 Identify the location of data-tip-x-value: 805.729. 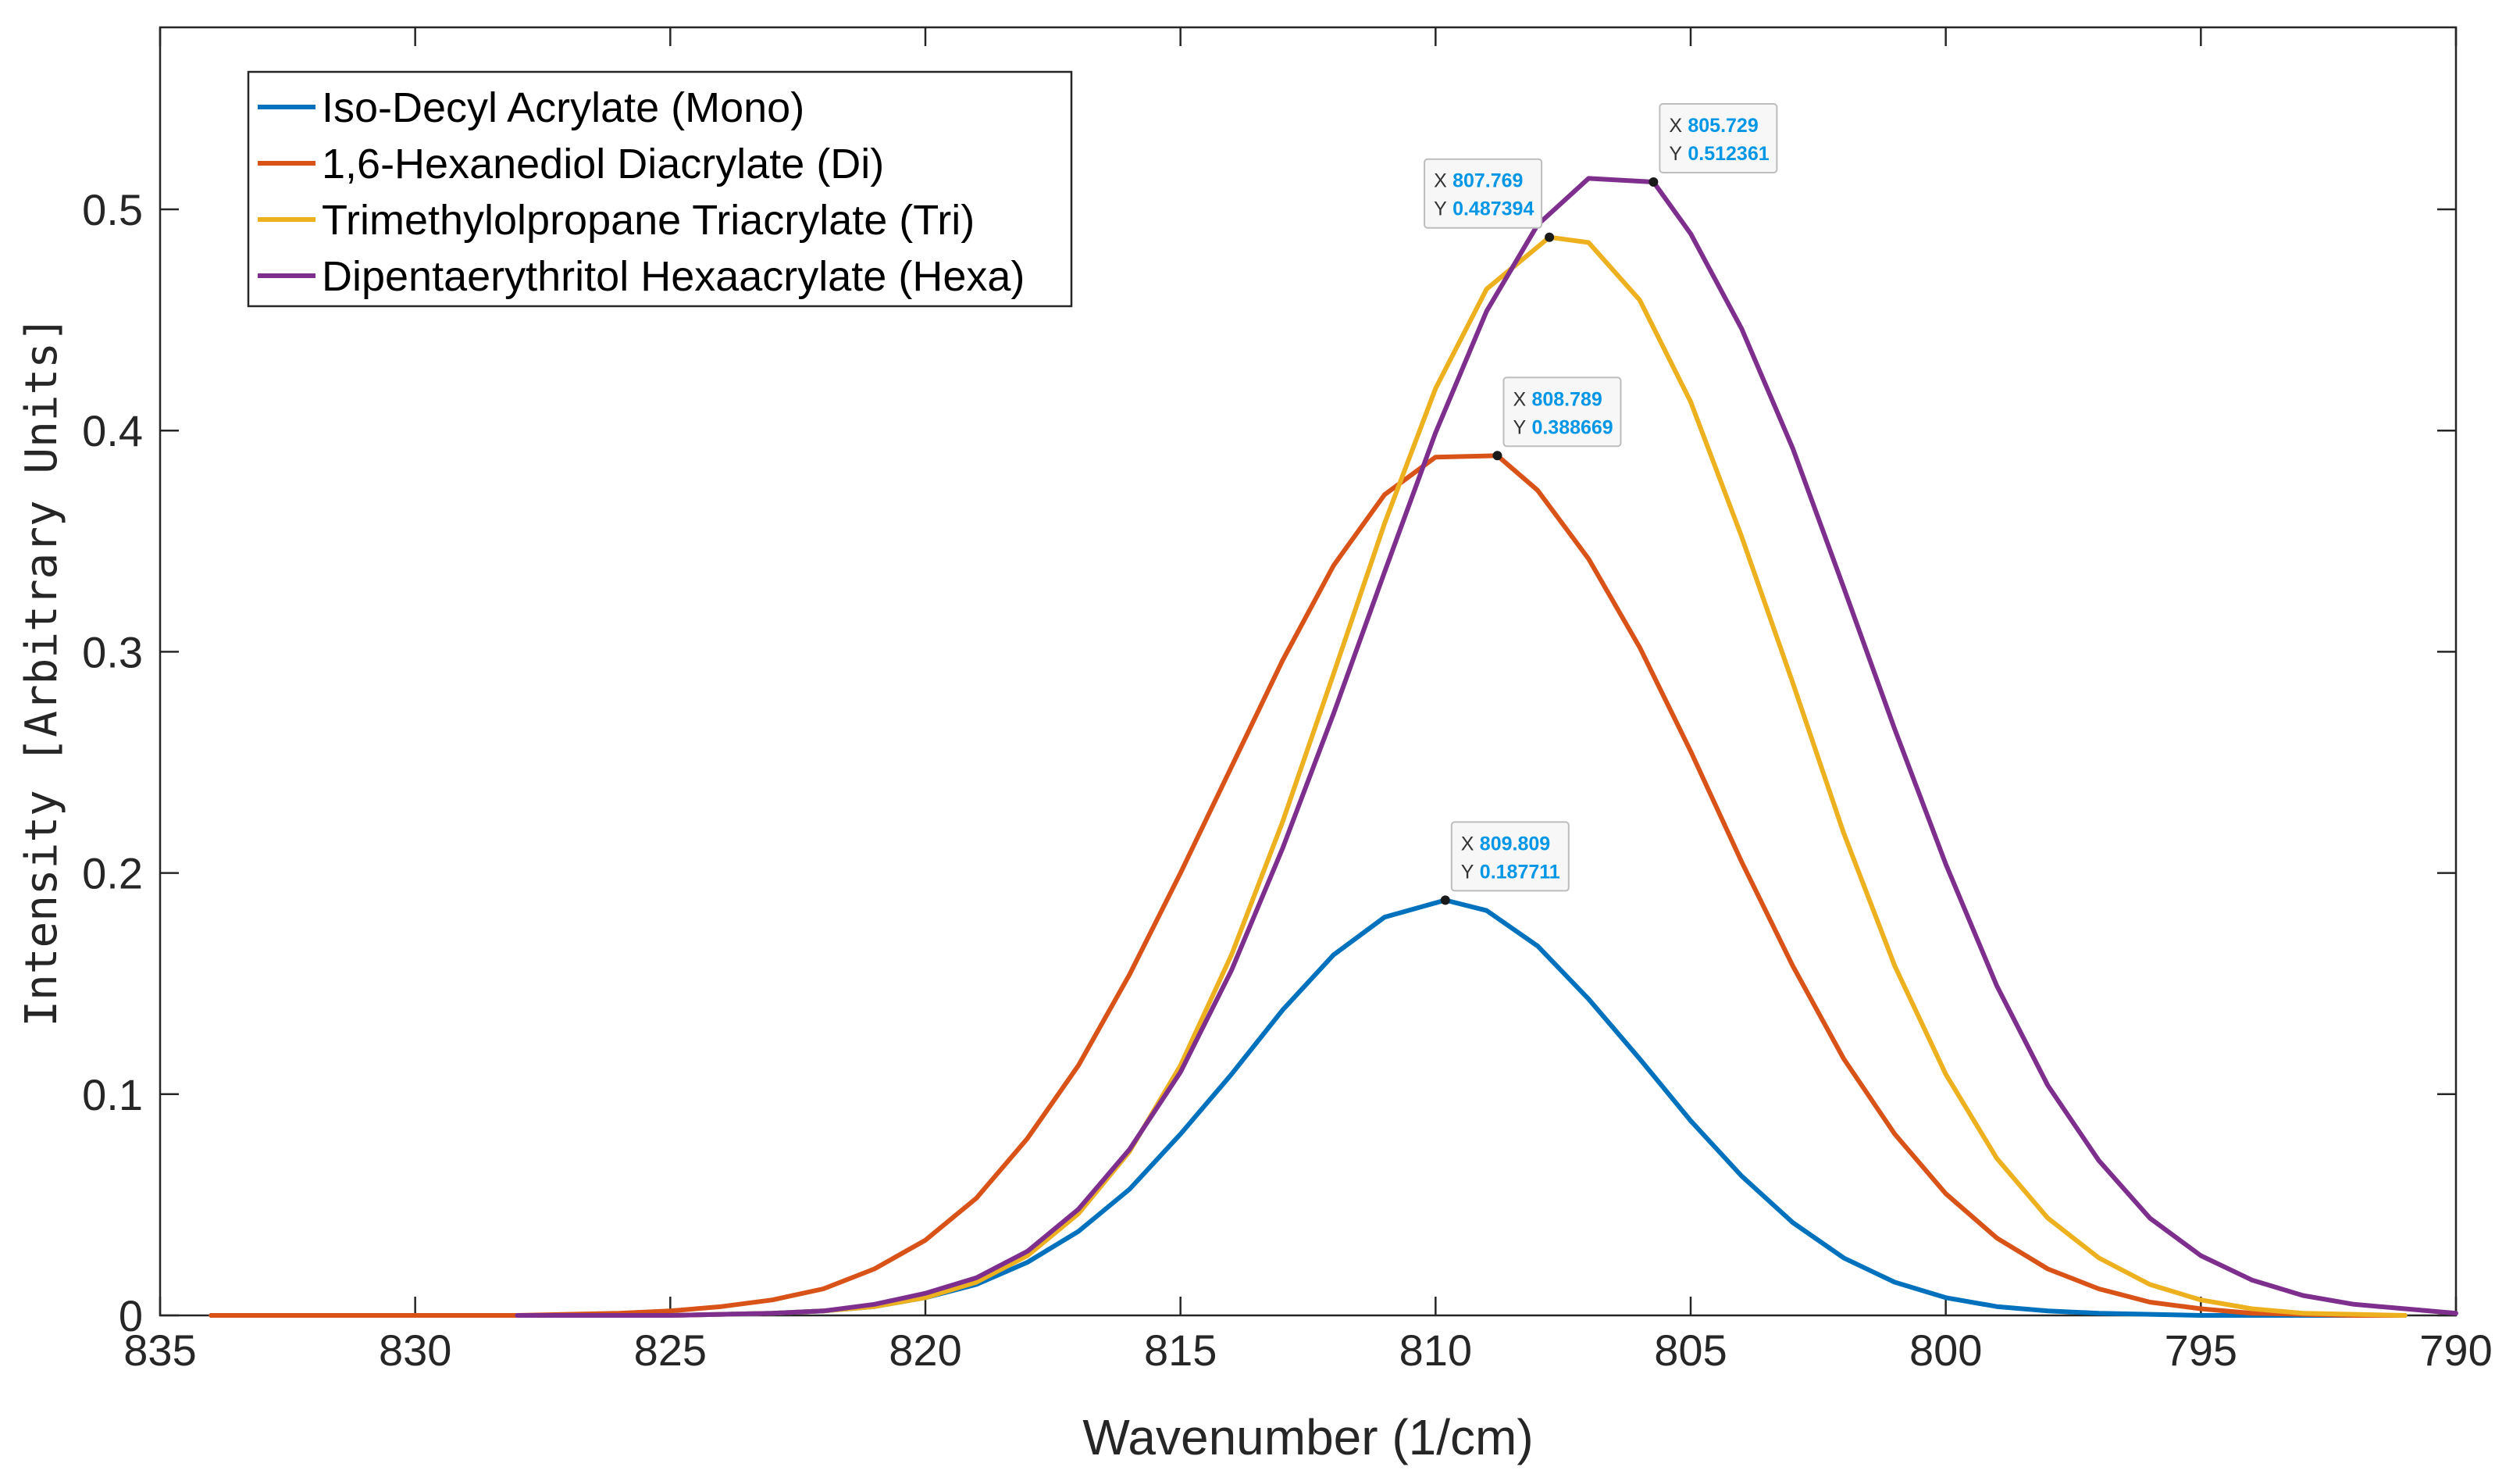
(1723, 126).